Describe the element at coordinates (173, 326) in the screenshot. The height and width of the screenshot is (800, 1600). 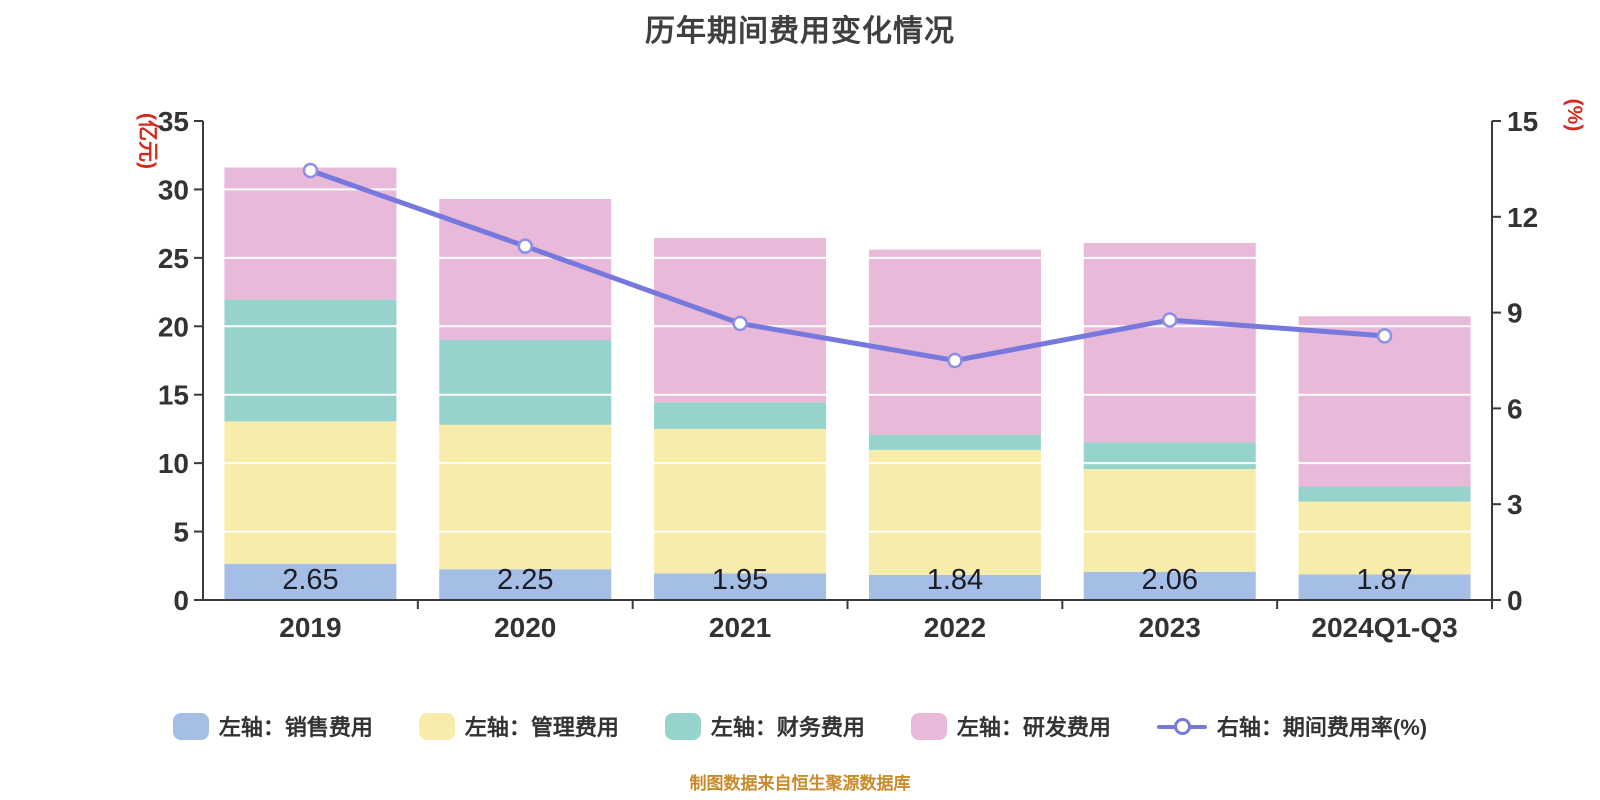
I see `left-tick-label: 20` at that location.